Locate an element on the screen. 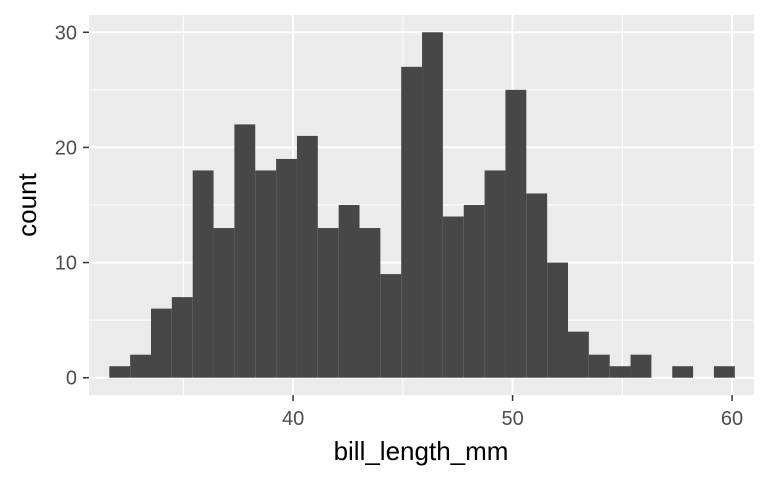  x-tick-label: 40 is located at coordinates (293, 419).